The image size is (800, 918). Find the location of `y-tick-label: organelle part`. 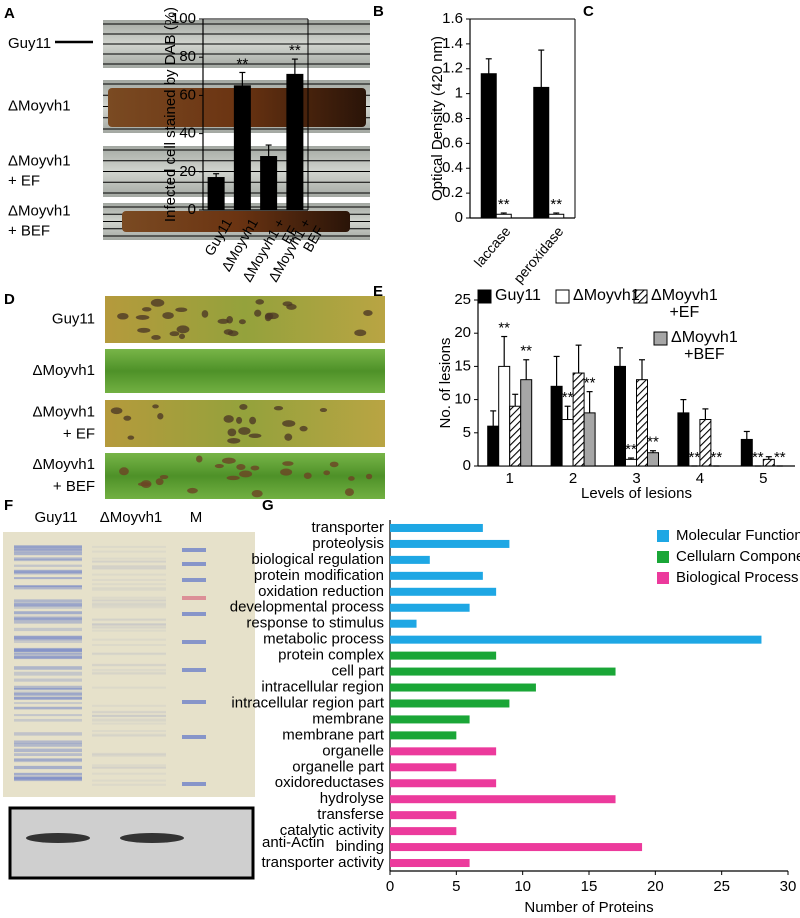

y-tick-label: organelle part is located at coordinates (338, 766).